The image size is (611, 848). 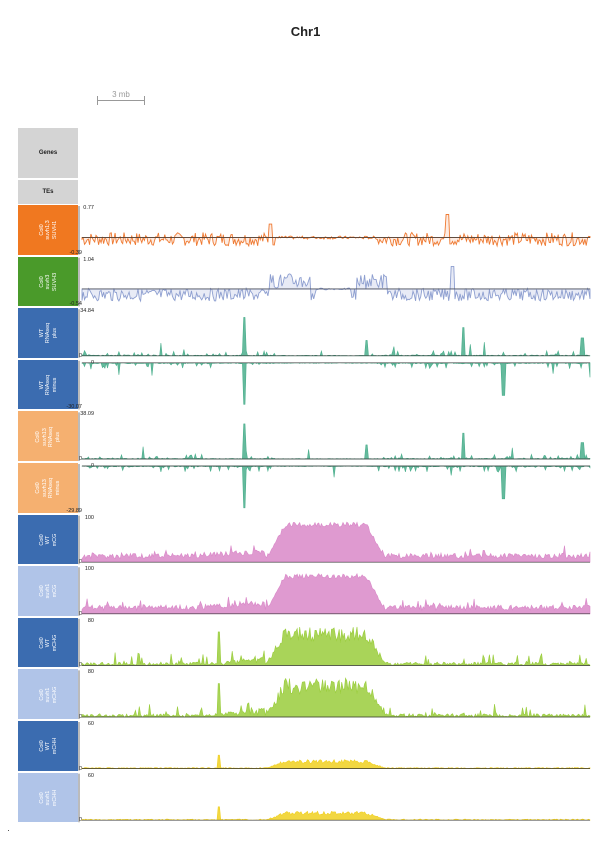 What do you see at coordinates (87, 311) in the screenshot?
I see `track-ymax: 34.84` at bounding box center [87, 311].